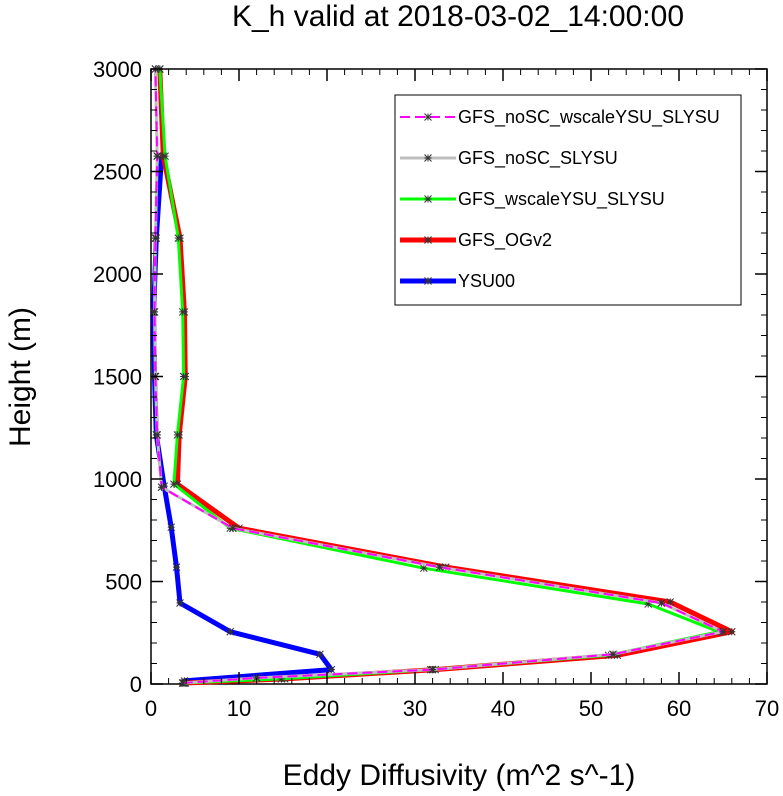 This screenshot has height=796, width=783. I want to click on x-tick-label: 30, so click(415, 708).